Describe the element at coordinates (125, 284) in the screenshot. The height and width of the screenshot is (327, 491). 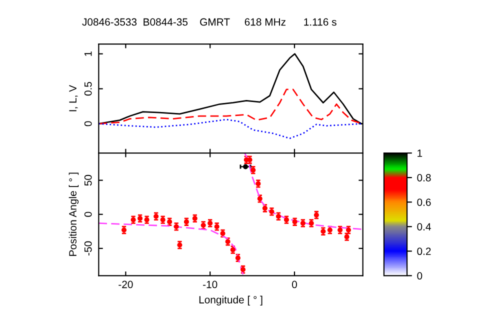
I see `x-tick-label: -20` at that location.